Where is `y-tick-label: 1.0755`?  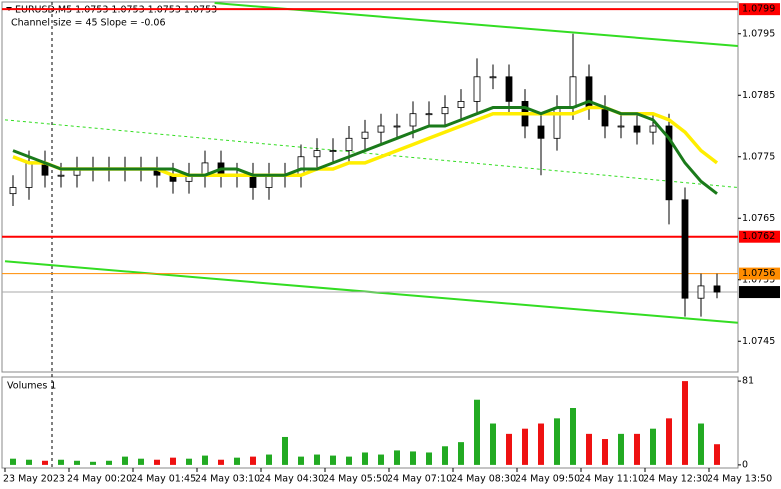
y-tick-label: 1.0755 is located at coordinates (758, 279).